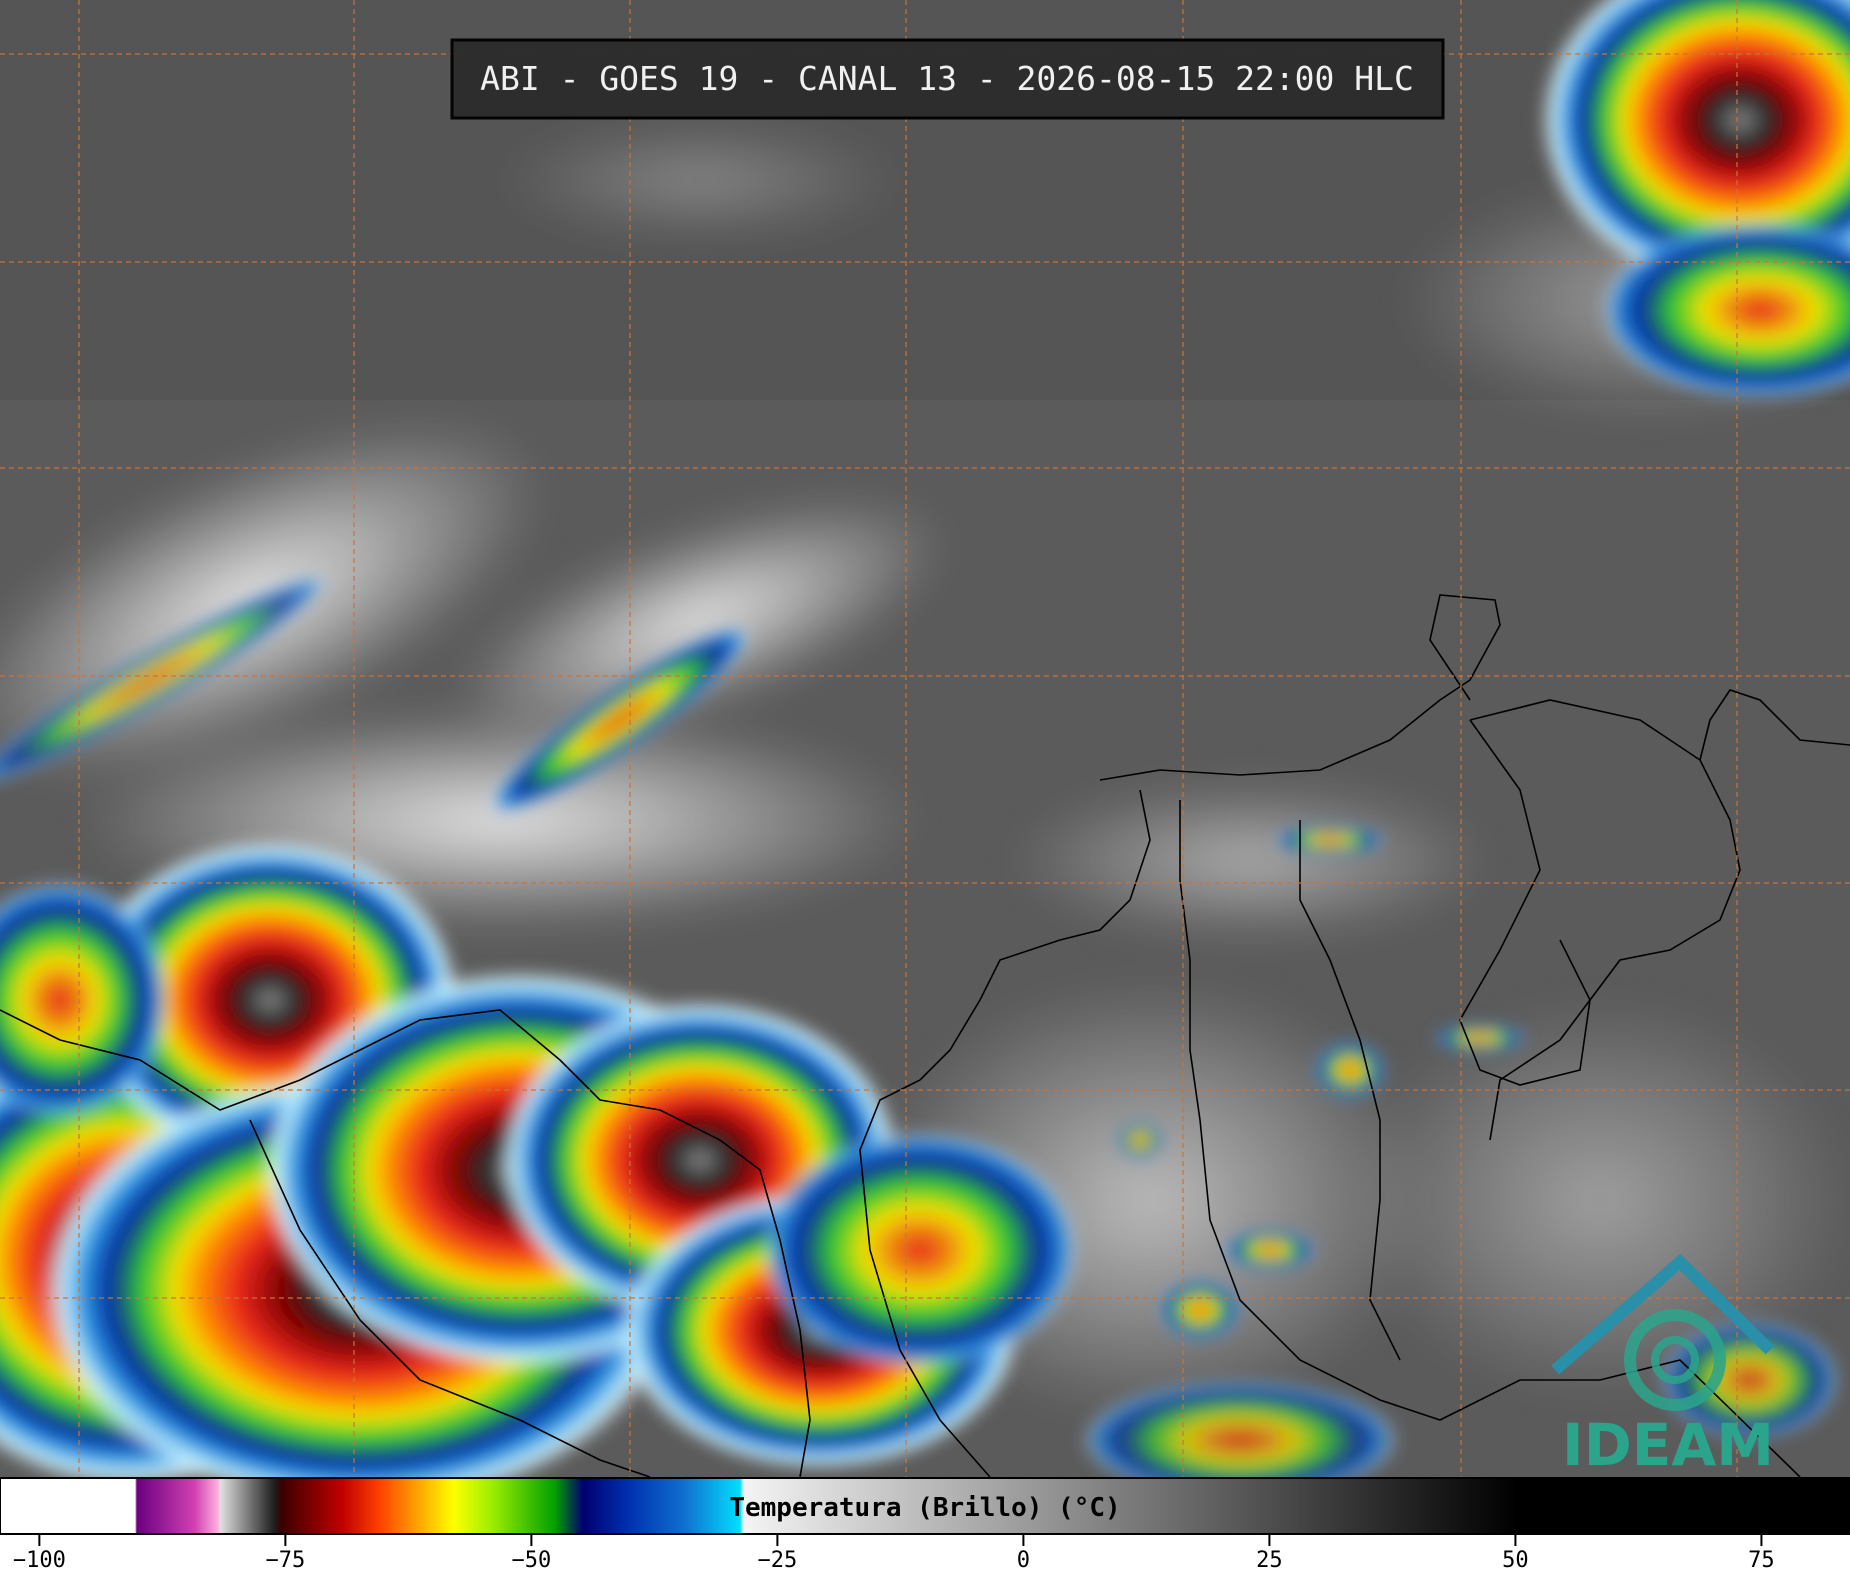 This screenshot has width=1850, height=1577. What do you see at coordinates (778, 1560) in the screenshot?
I see `tick-label: −25` at bounding box center [778, 1560].